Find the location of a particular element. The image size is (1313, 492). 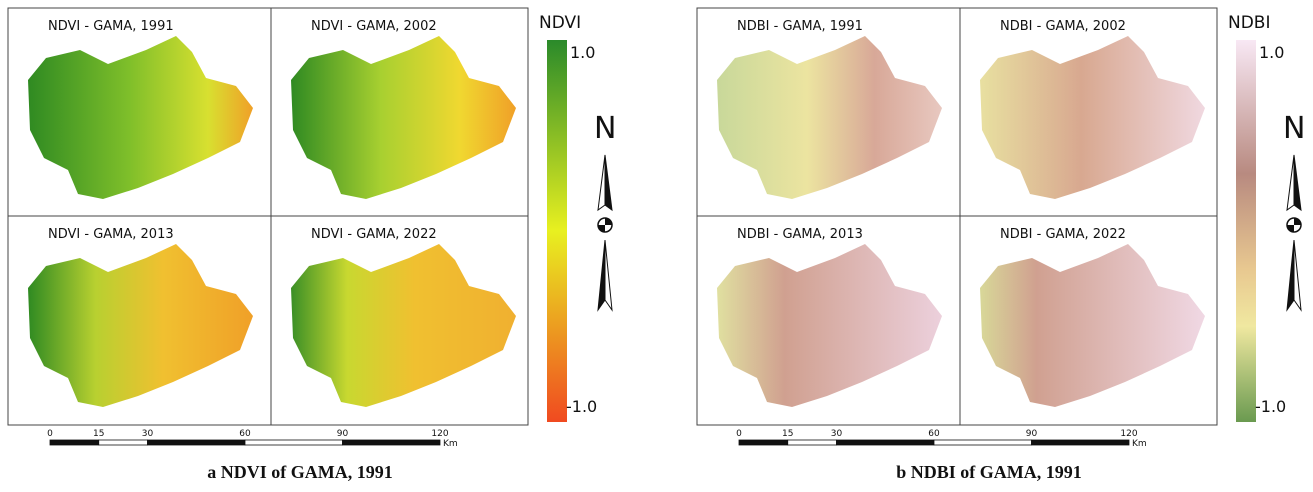

map-title: NDVI - GAMA, 2002 is located at coordinates (374, 26).